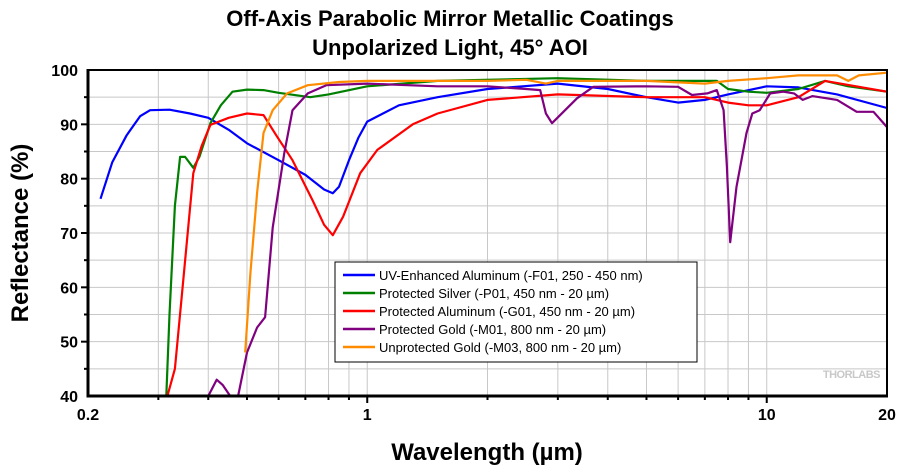 This screenshot has width=900, height=473. I want to click on y-tick-label: 90, so click(69, 125).